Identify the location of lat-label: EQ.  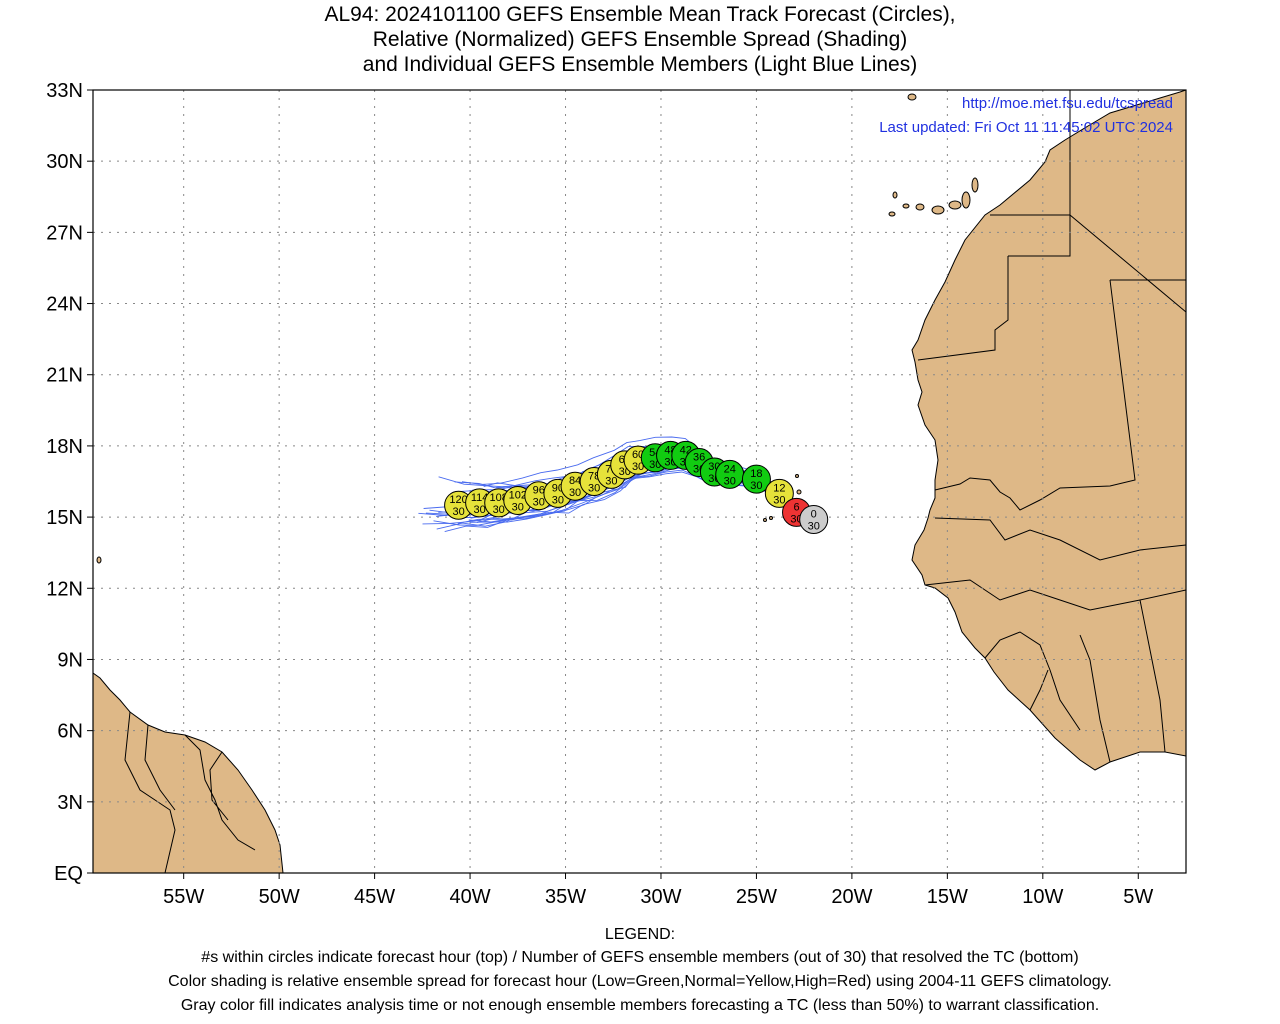
(68, 874).